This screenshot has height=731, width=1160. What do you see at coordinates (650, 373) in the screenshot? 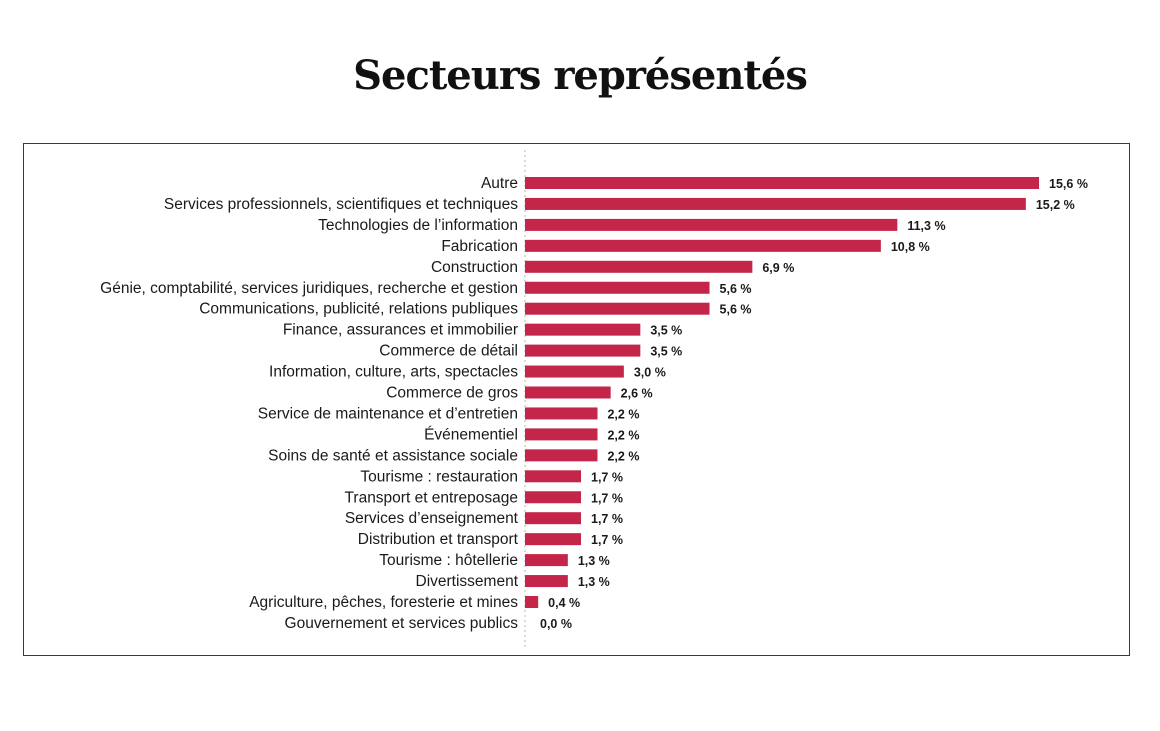
I see `value-label: 3,0 %` at bounding box center [650, 373].